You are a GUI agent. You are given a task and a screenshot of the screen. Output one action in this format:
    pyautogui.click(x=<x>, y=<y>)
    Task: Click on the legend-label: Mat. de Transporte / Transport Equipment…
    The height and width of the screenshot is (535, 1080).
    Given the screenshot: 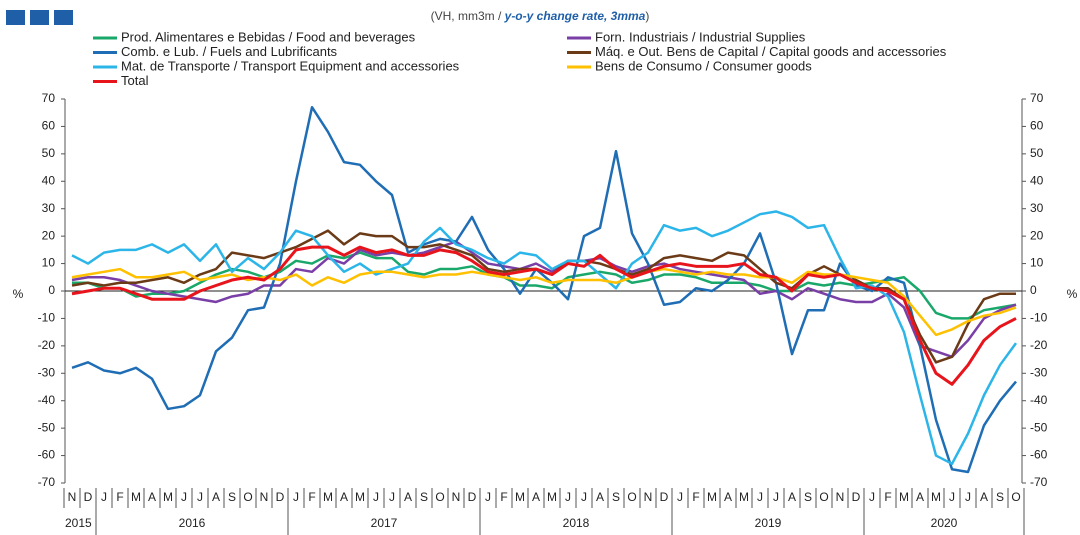 What is the action you would take?
    pyautogui.click(x=290, y=65)
    